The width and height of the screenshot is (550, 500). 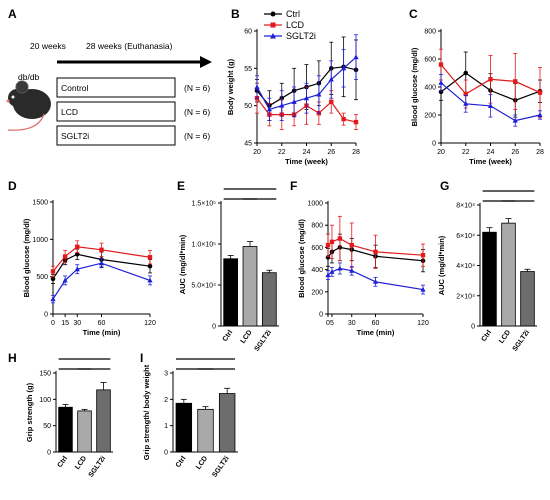 What do you see at coordinates (129, 46) in the screenshot?
I see `timeline-end-label: 28 weeks (Euthanasia)` at bounding box center [129, 46].